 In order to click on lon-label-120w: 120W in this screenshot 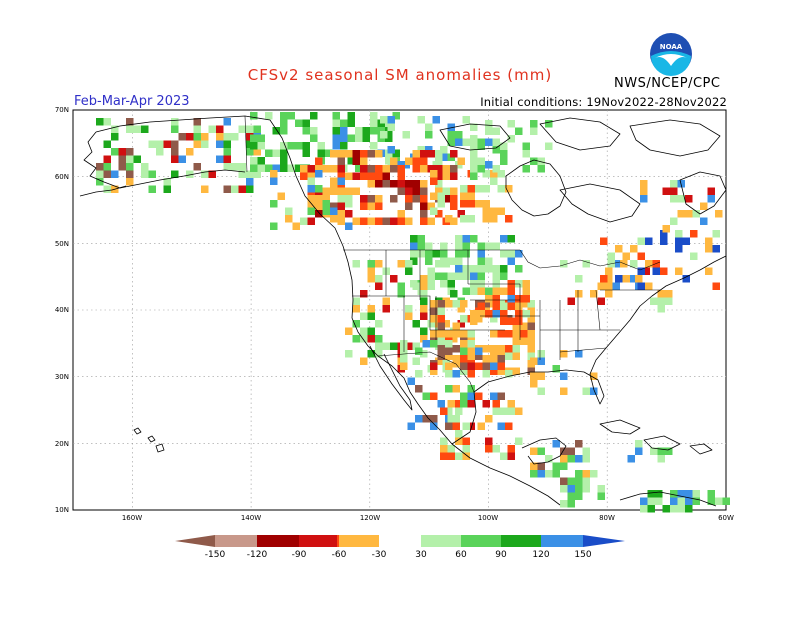, I will do `click(370, 518)`.